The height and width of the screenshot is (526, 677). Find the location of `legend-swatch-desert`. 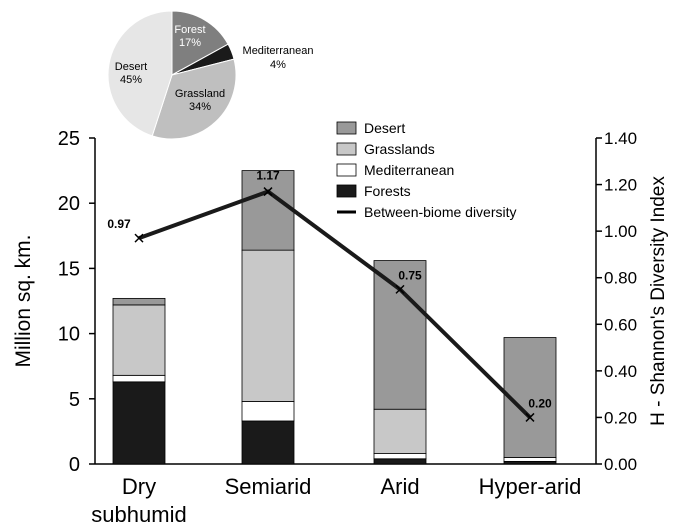

legend-swatch-desert is located at coordinates (346, 128).